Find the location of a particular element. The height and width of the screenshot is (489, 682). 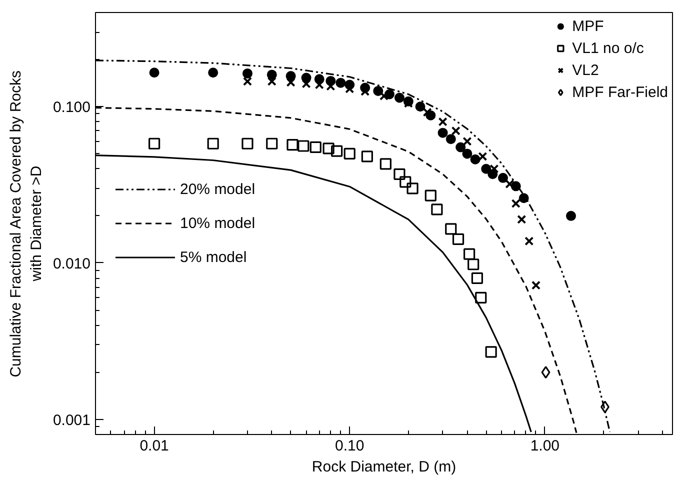

legend-label: 10% model is located at coordinates (218, 223).